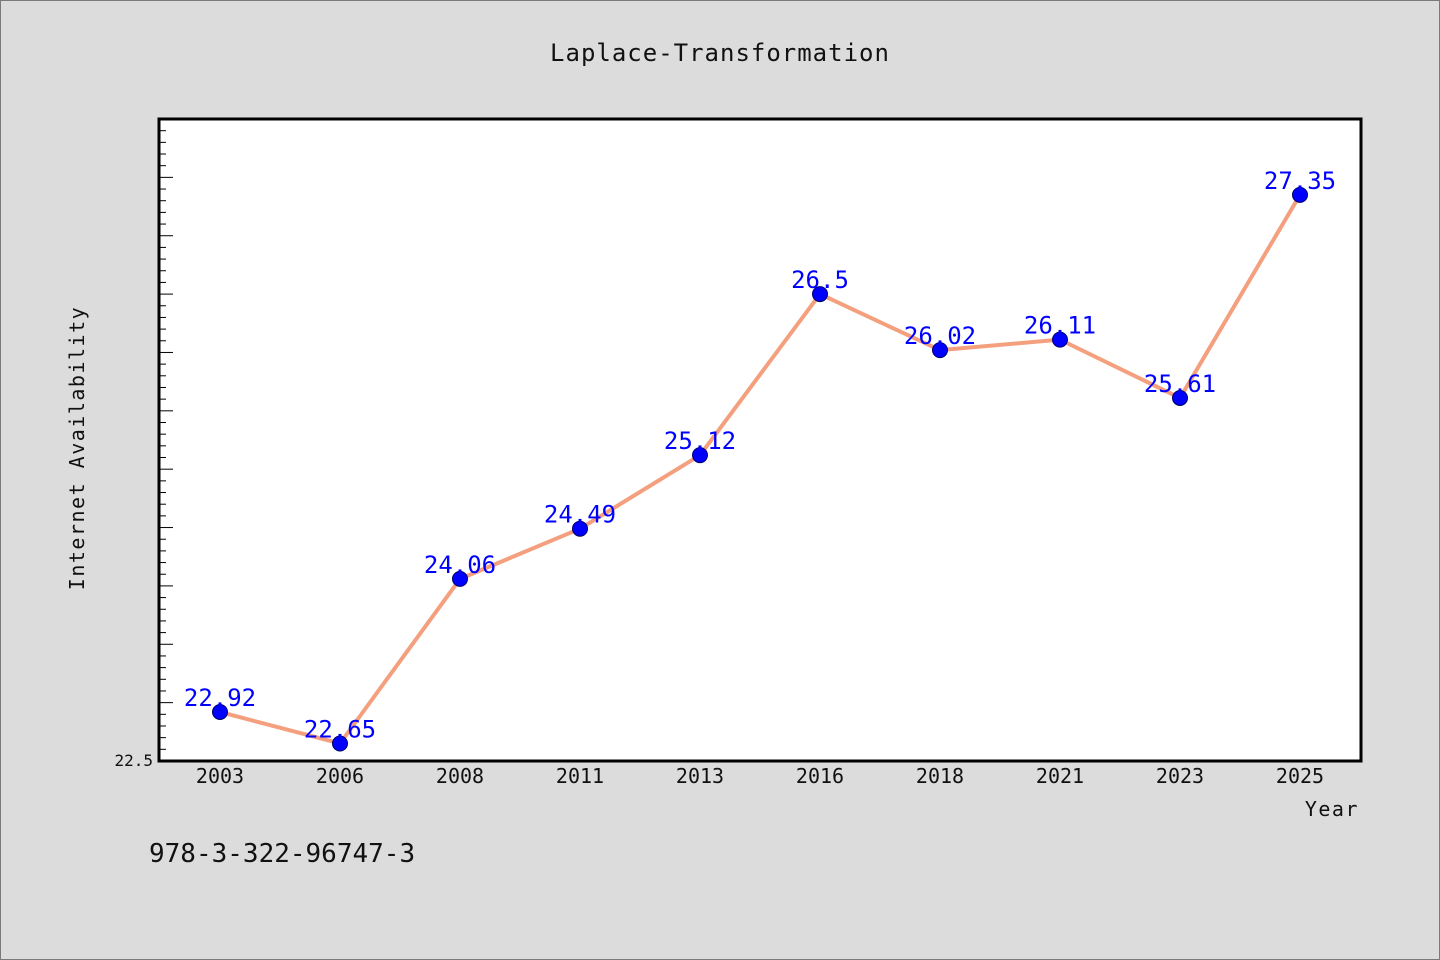  Describe the element at coordinates (143, 450) in the screenshot. I see `y-axis: 22.5` at that location.